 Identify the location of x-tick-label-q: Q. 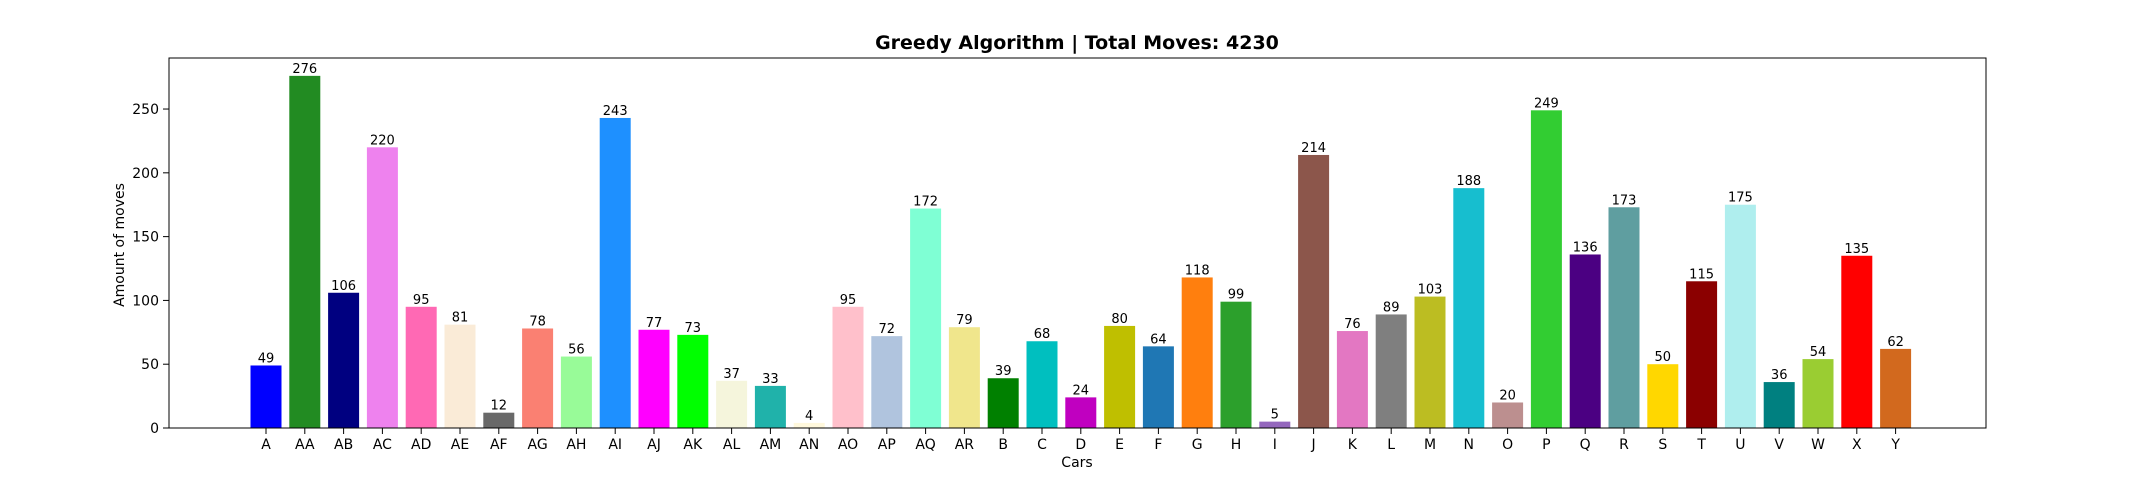
(1585, 445).